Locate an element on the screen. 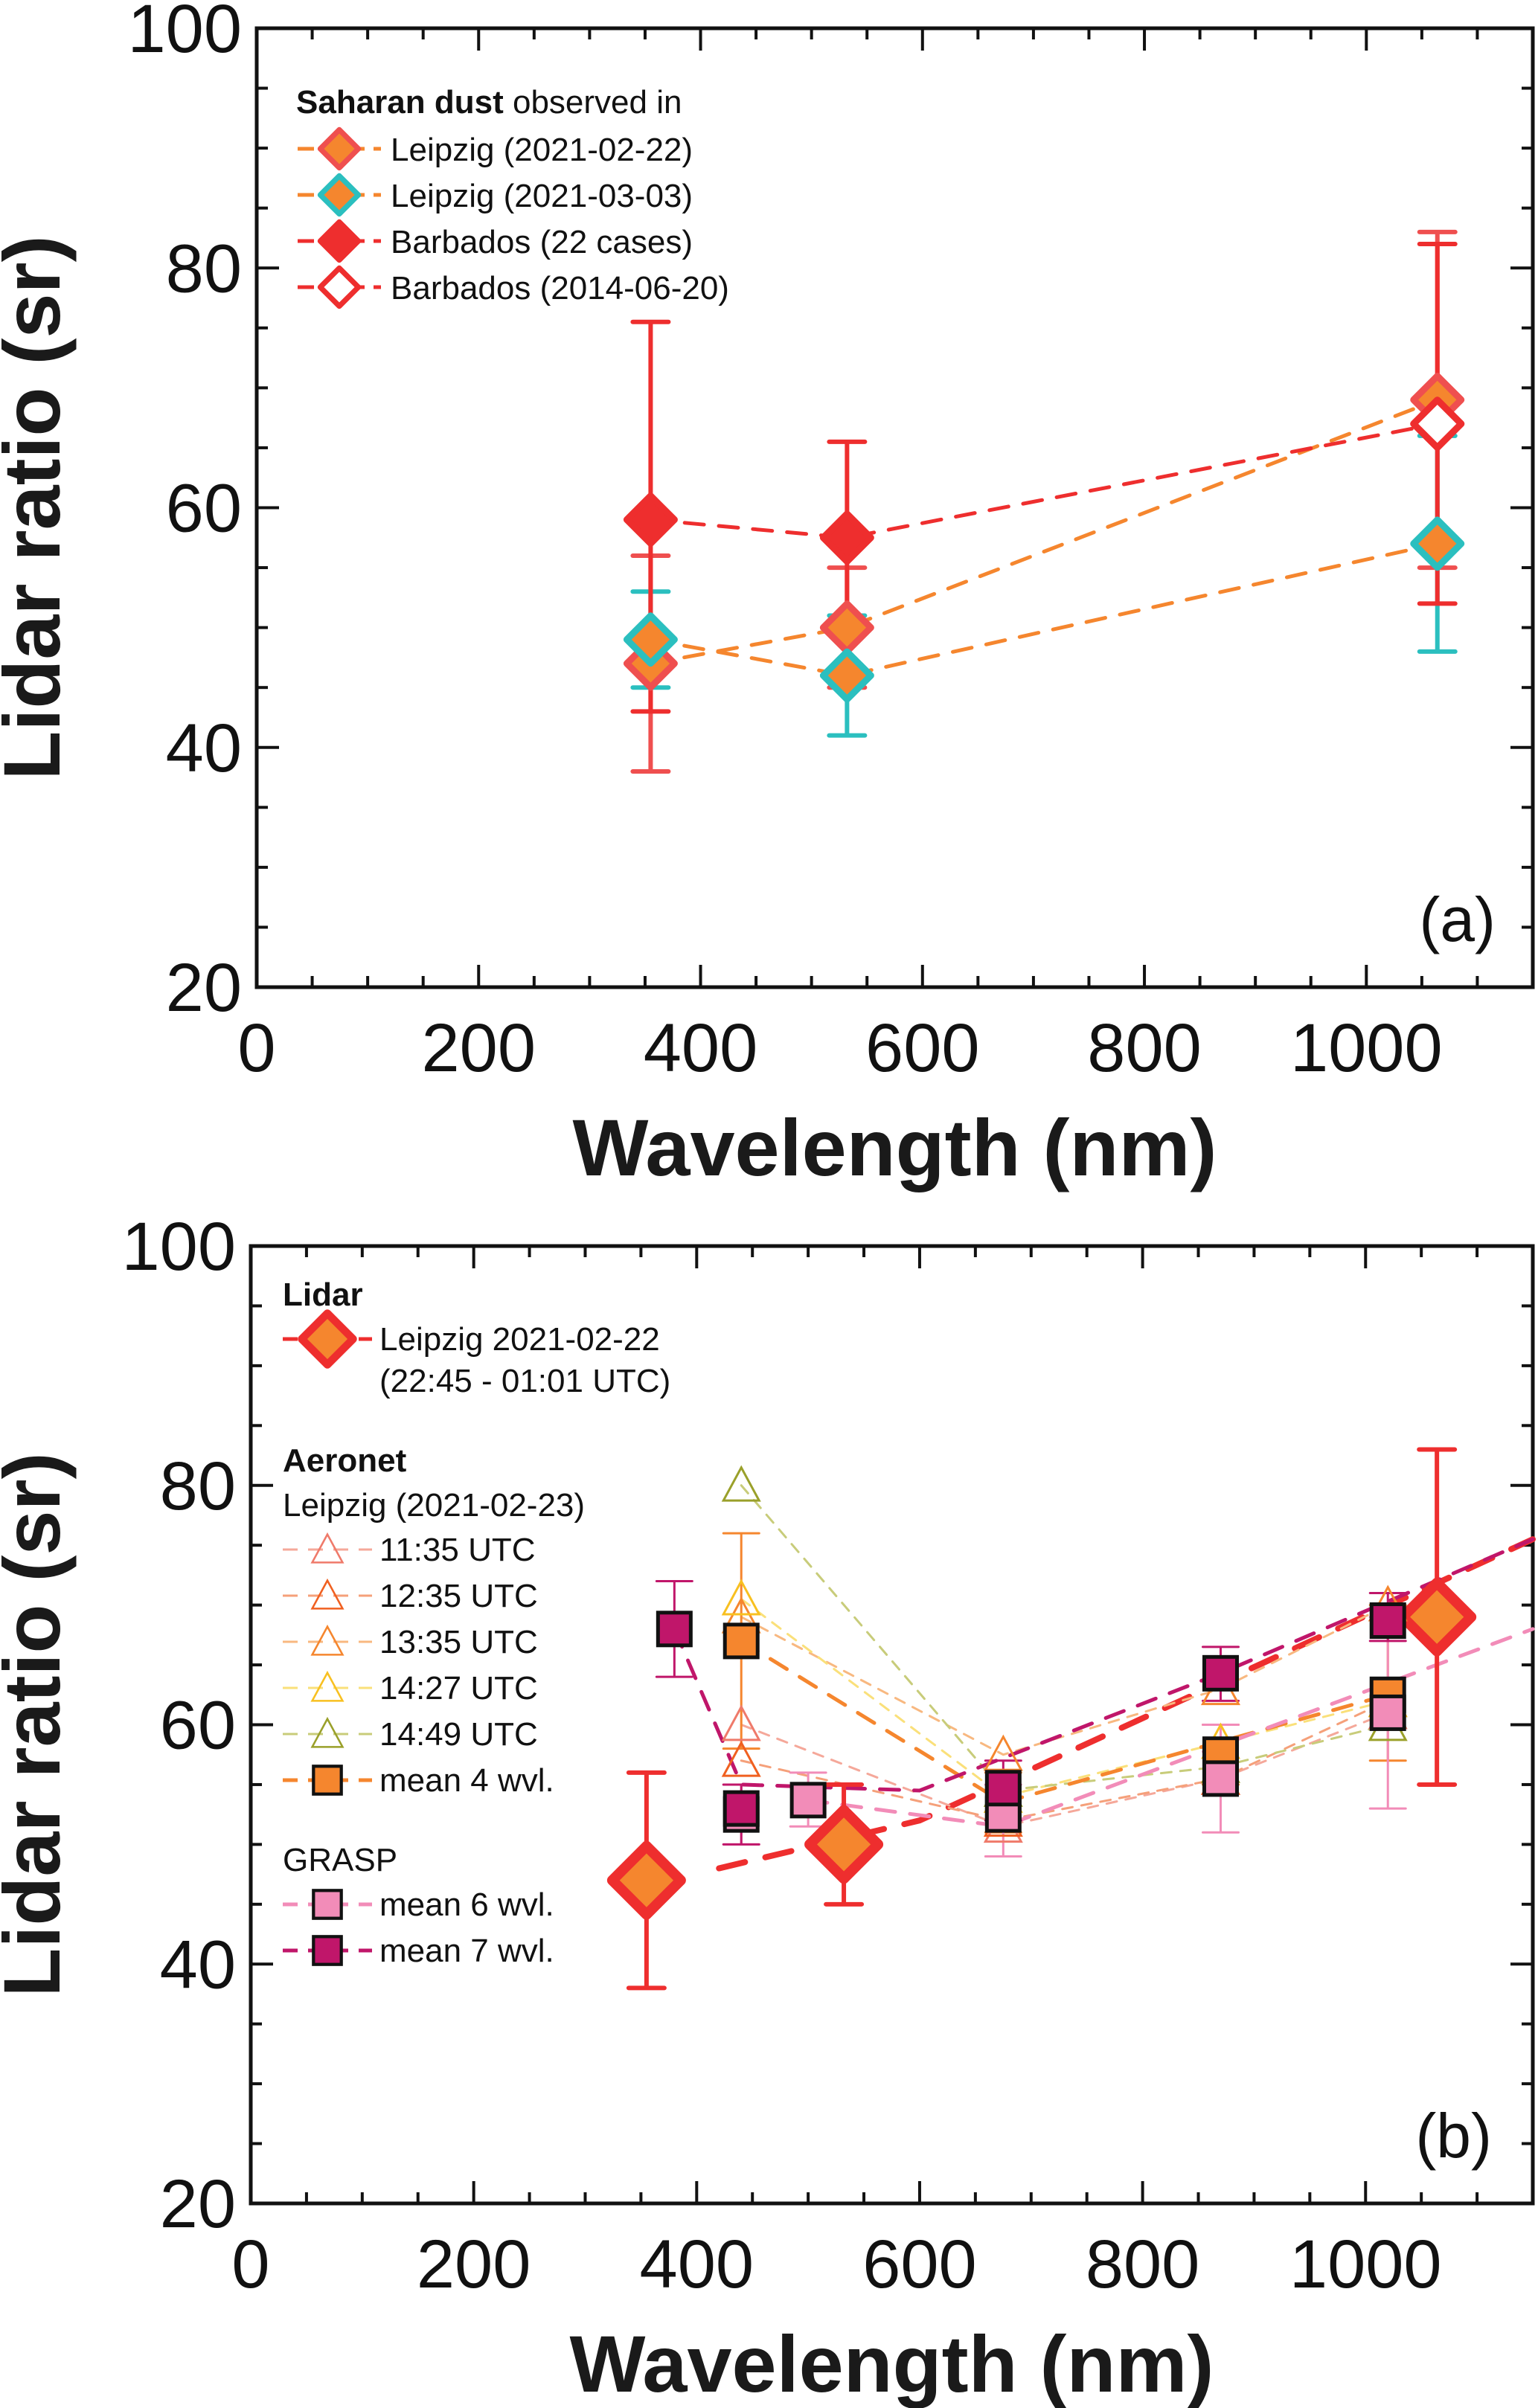 This screenshot has height=2408, width=1538. legend-label: (22:45 - 01:01 UTC) is located at coordinates (524, 1381).